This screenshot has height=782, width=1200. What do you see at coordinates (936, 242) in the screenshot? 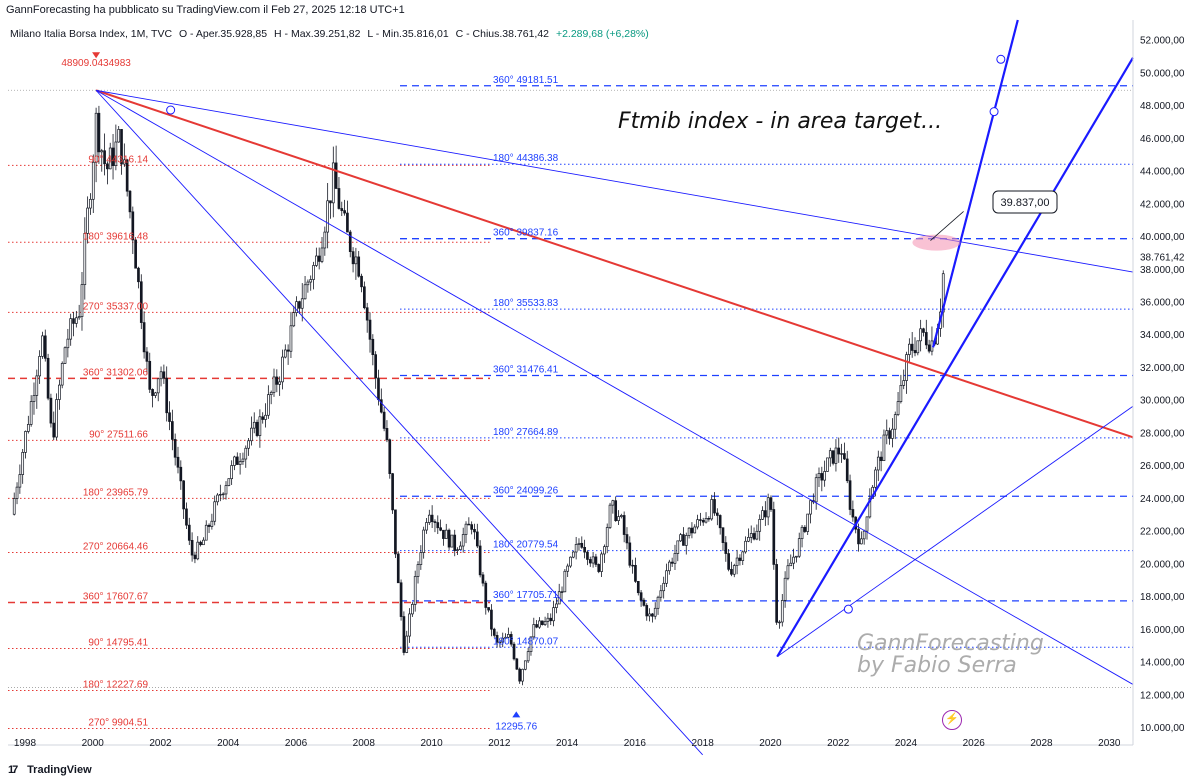
I see `target-zone-ellipse` at bounding box center [936, 242].